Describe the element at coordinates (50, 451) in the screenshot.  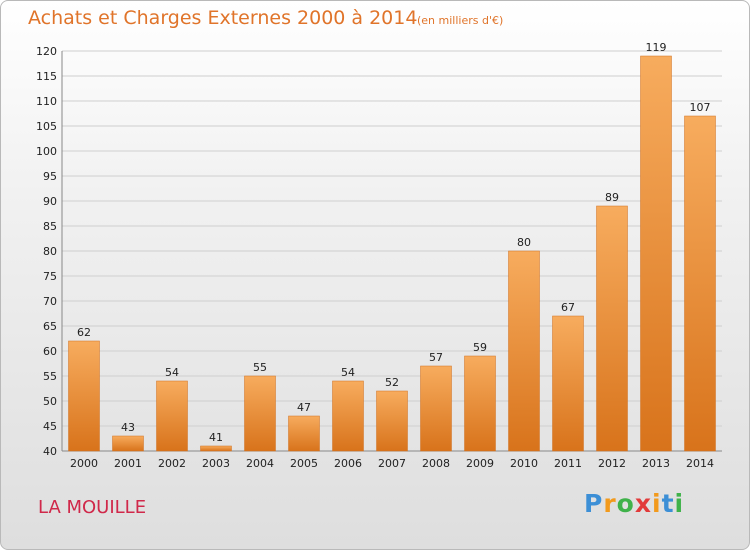
I see `y-tick-label: 40` at that location.